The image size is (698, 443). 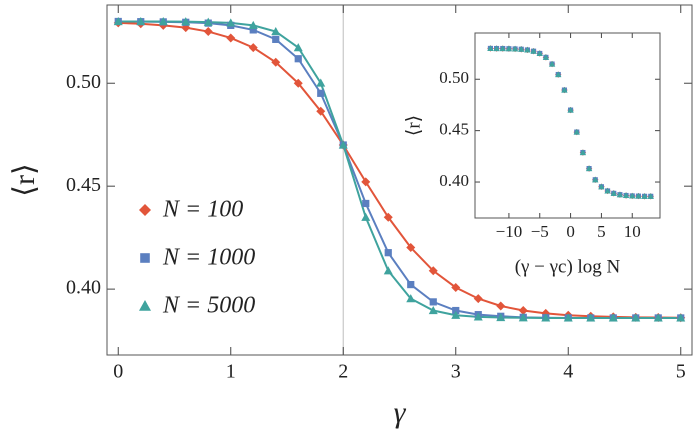 I want to click on x-tick-label: 3, so click(x=456, y=372).